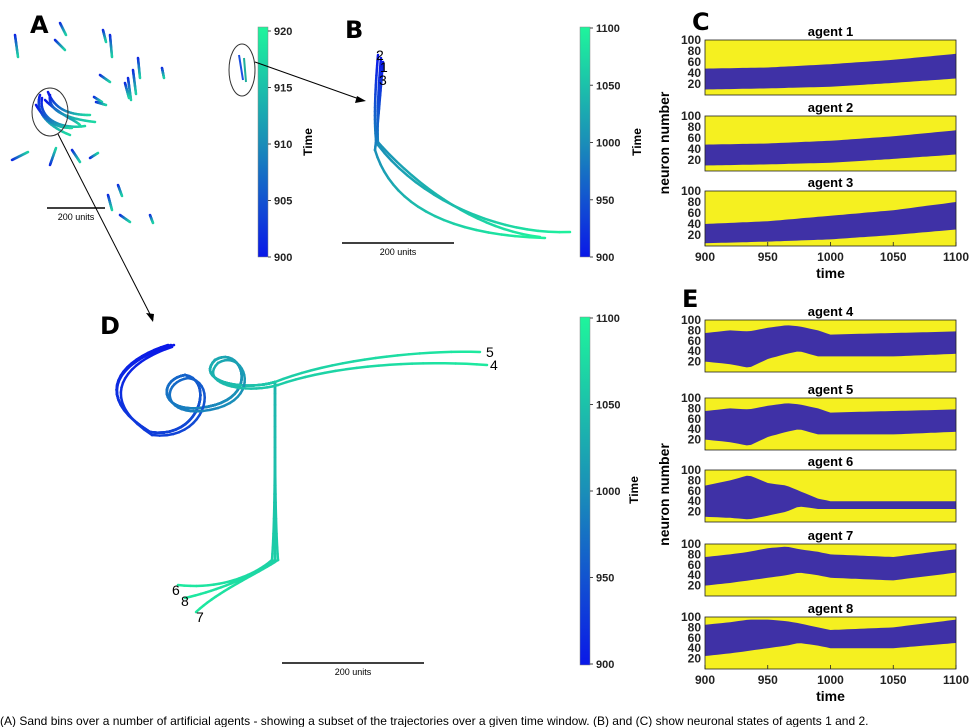 The height and width of the screenshot is (727, 974). Describe the element at coordinates (585, 142) in the screenshot. I see `panel-b-colorbar` at that location.